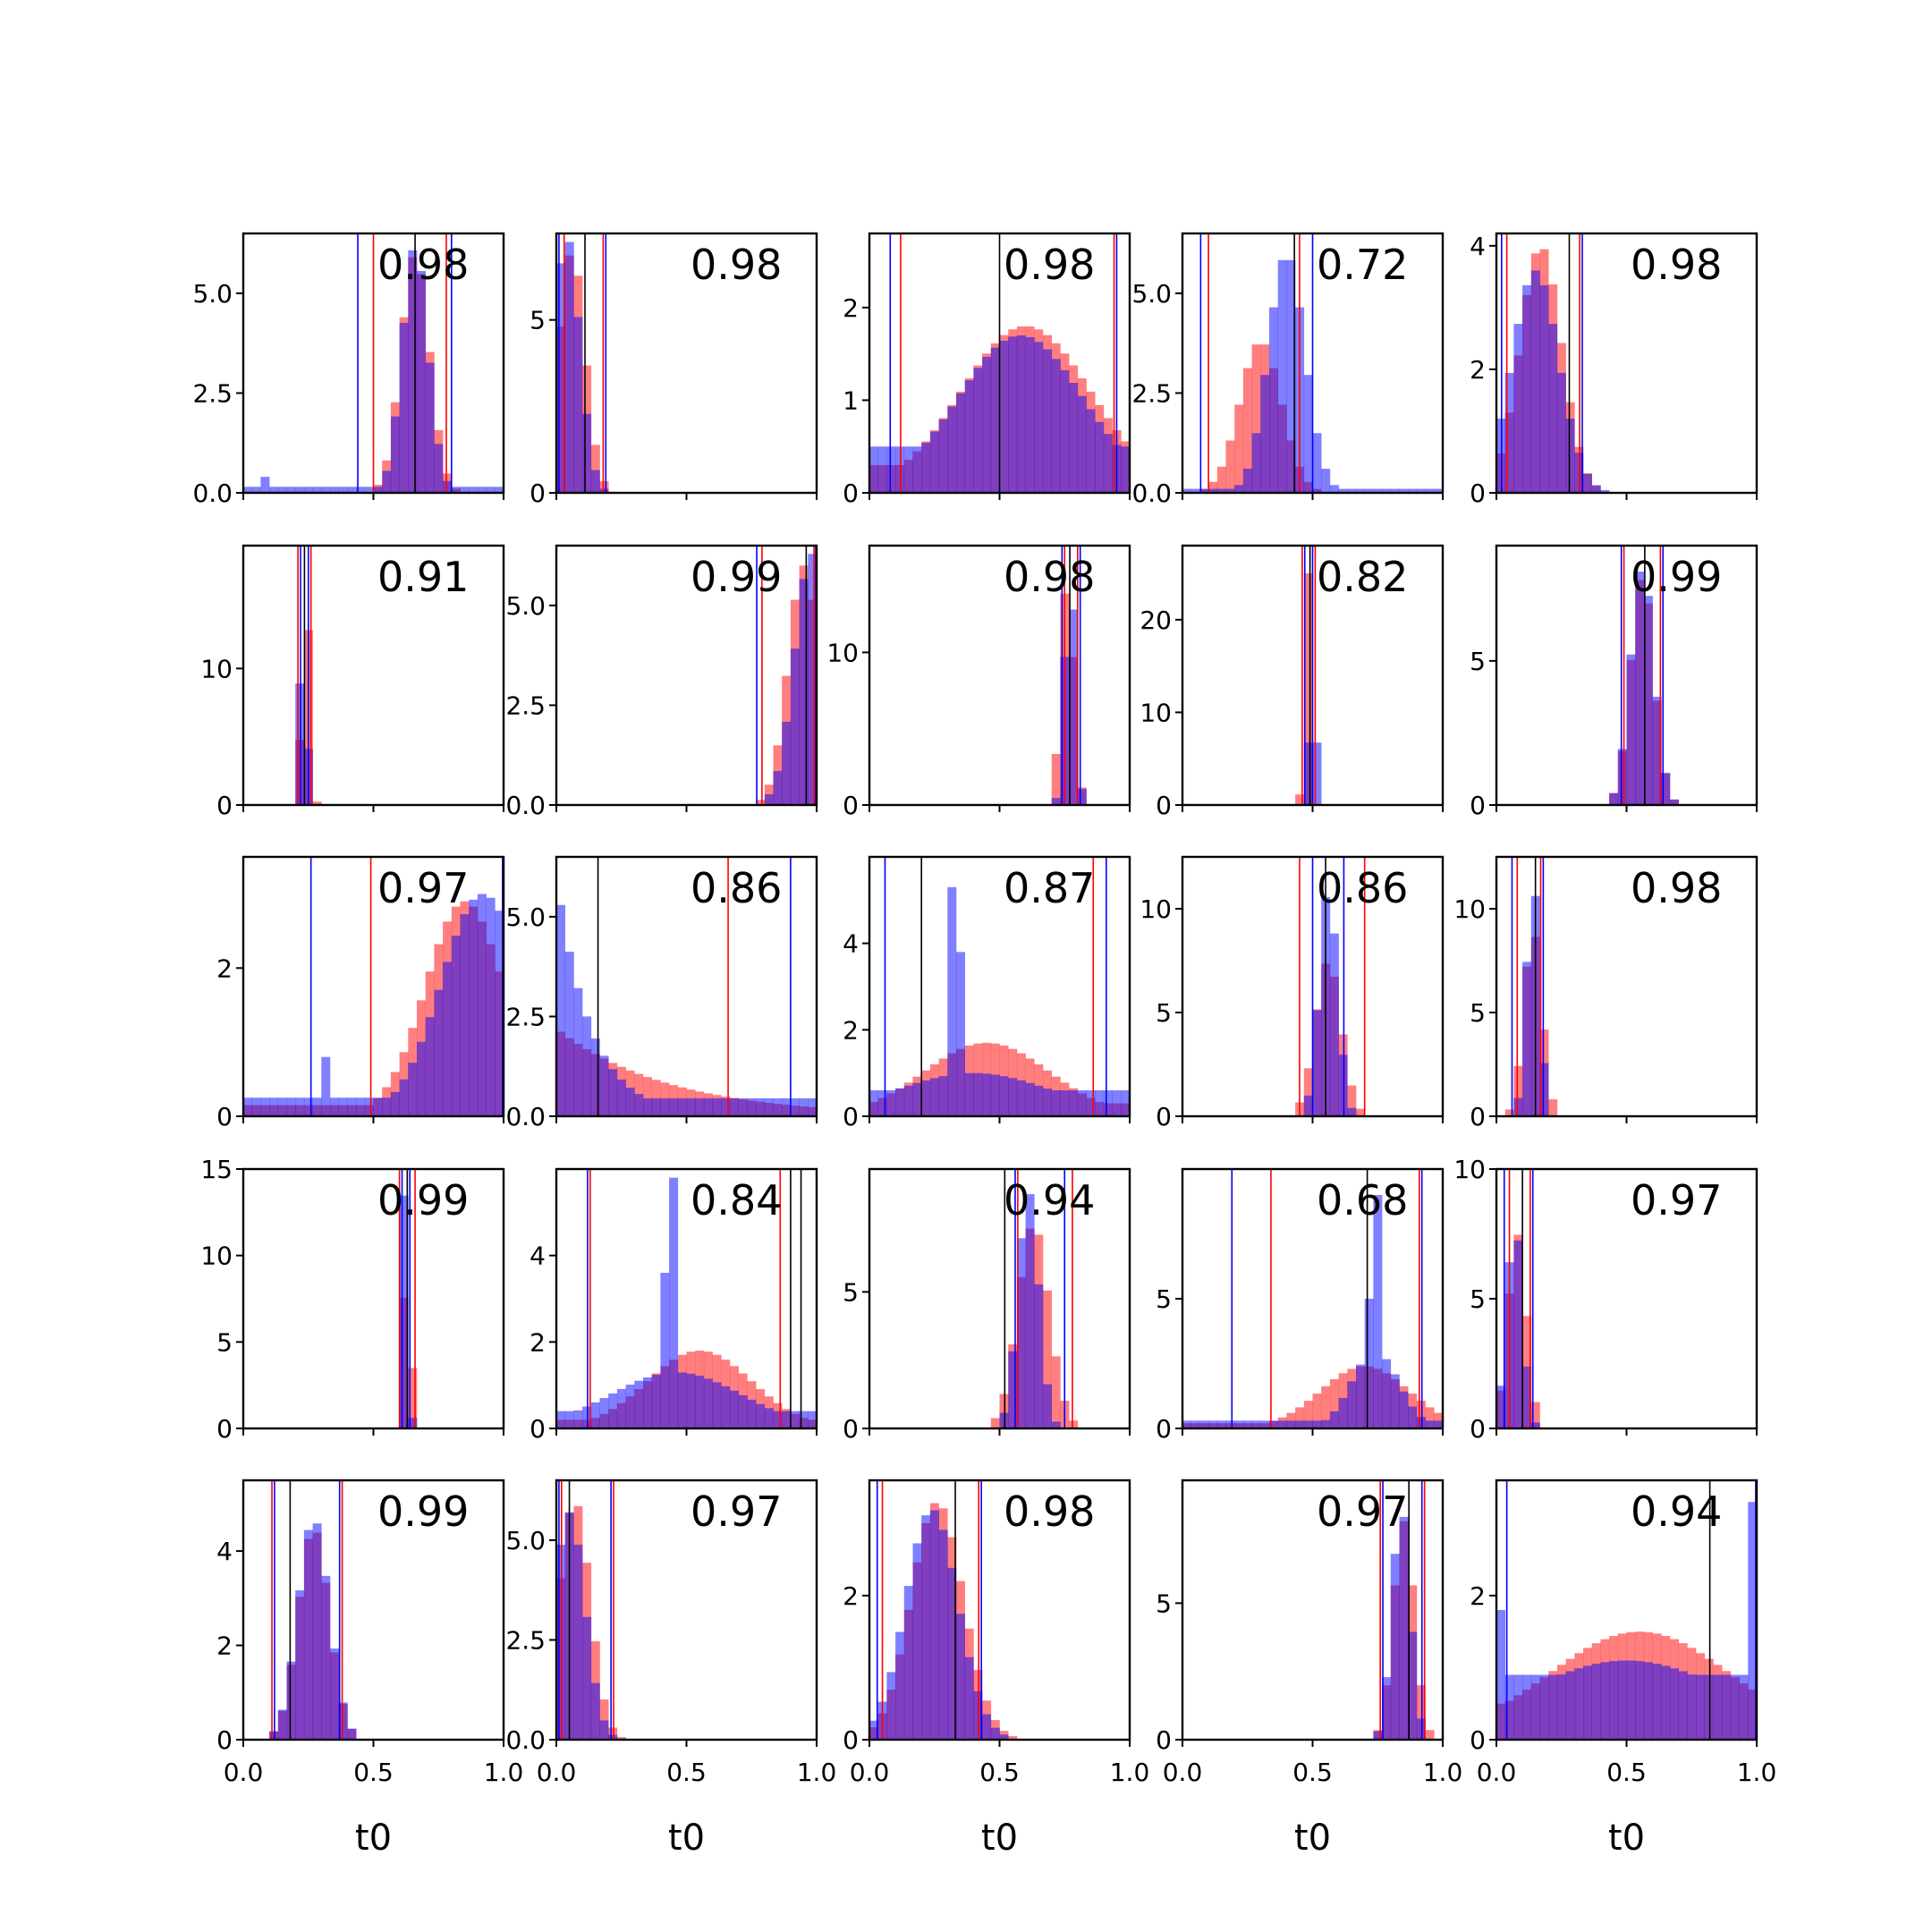 This screenshot has height=1932, width=1932. What do you see at coordinates (674, 370) in the screenshot?
I see `histogram-panel-2: 050.98` at bounding box center [674, 370].